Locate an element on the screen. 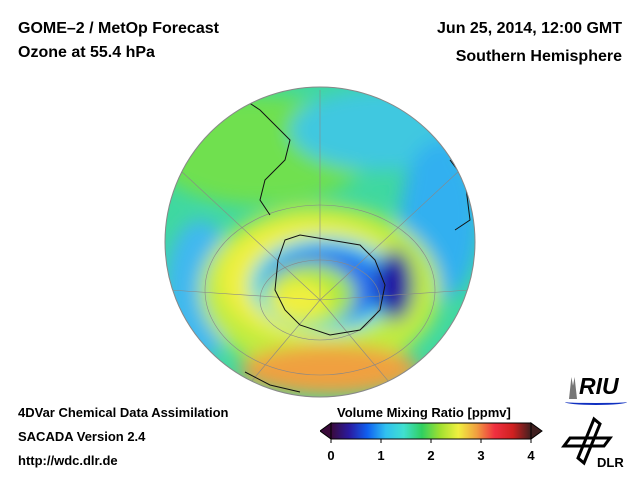  date-label: Jun 25, 2014, 12:00 GMT is located at coordinates (529, 28).